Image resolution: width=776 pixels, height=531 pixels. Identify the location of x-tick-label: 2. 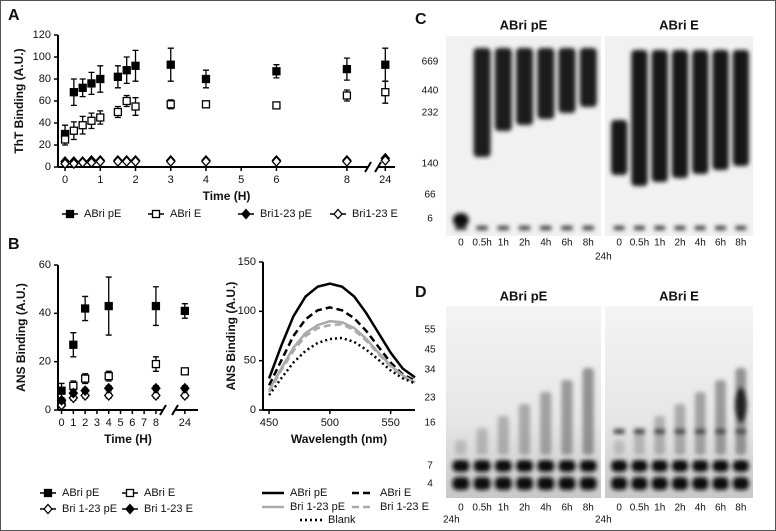
(135, 180).